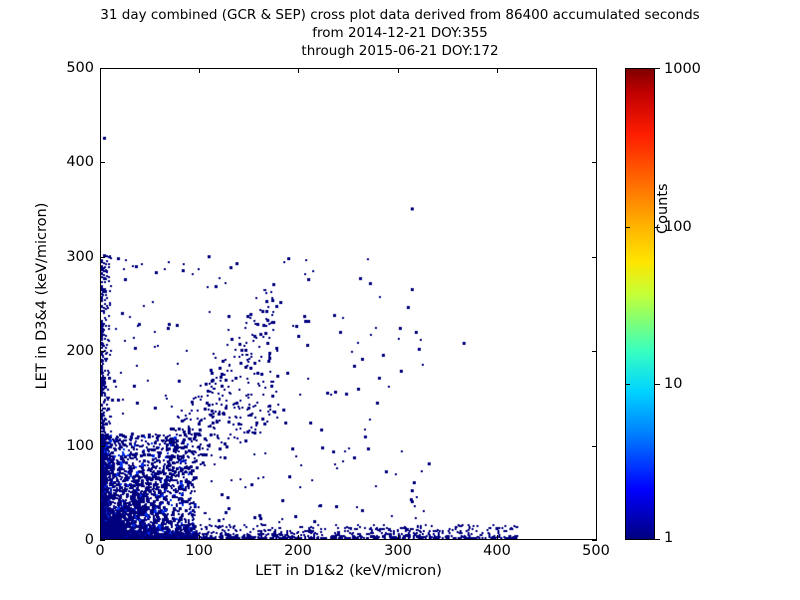 Image resolution: width=800 pixels, height=600 pixels. What do you see at coordinates (673, 384) in the screenshot?
I see `colorbar-label-10: 10` at bounding box center [673, 384].